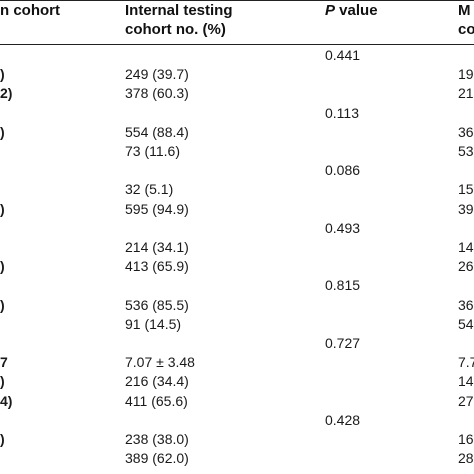  What do you see at coordinates (179, 10) in the screenshot?
I see `header-internal-testing-line1: Internal testing` at bounding box center [179, 10].